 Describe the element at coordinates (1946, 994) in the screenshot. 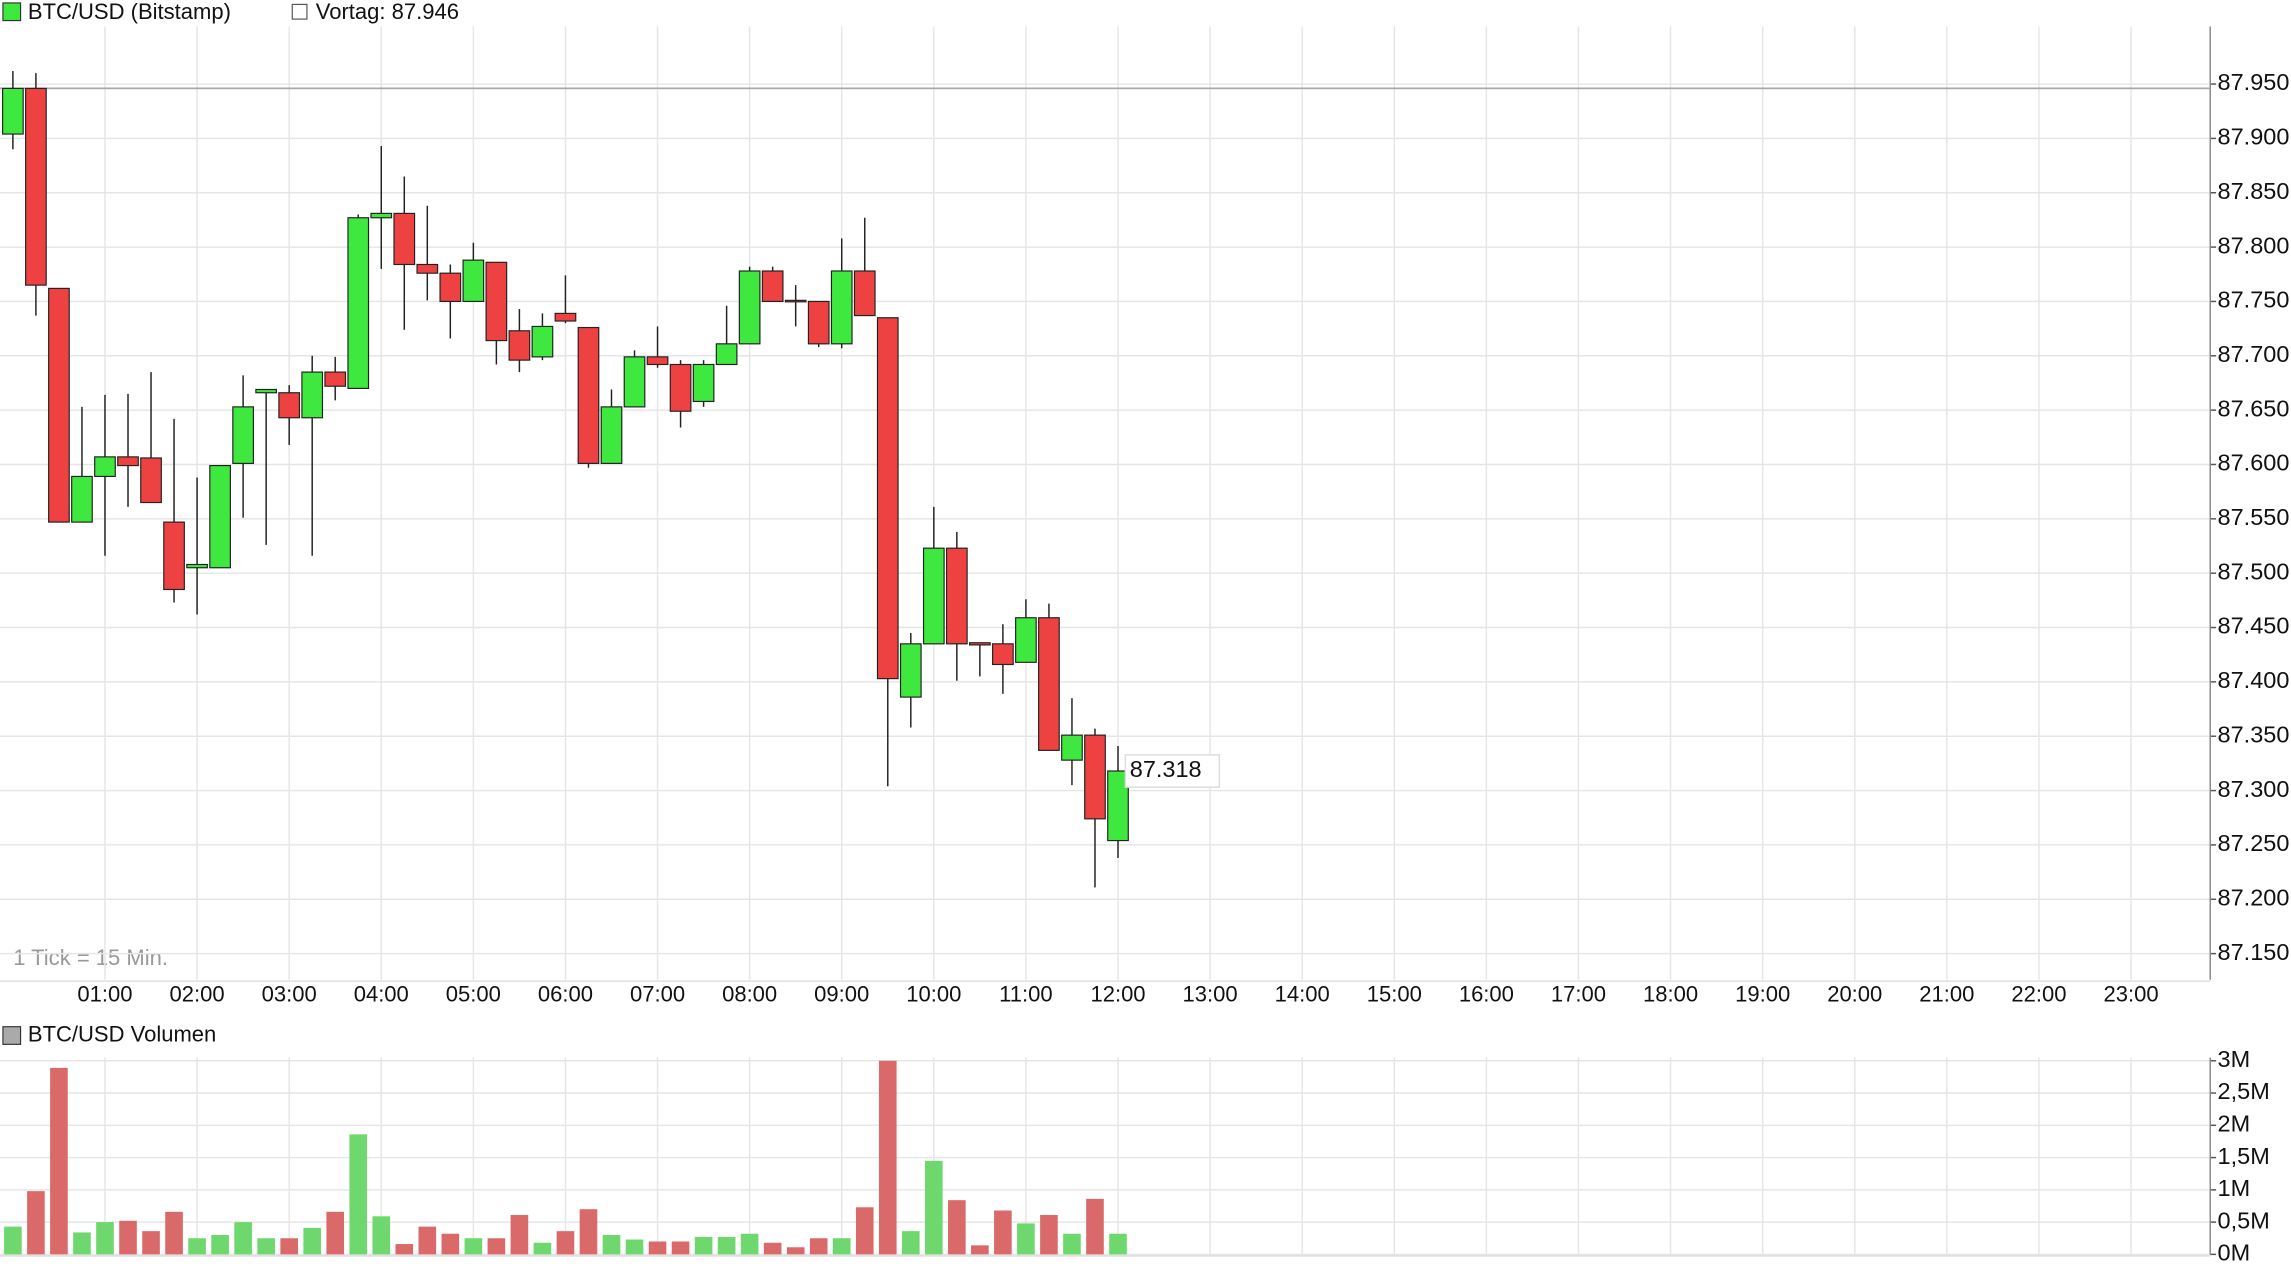

I see `x-tick-label: 21:00` at that location.